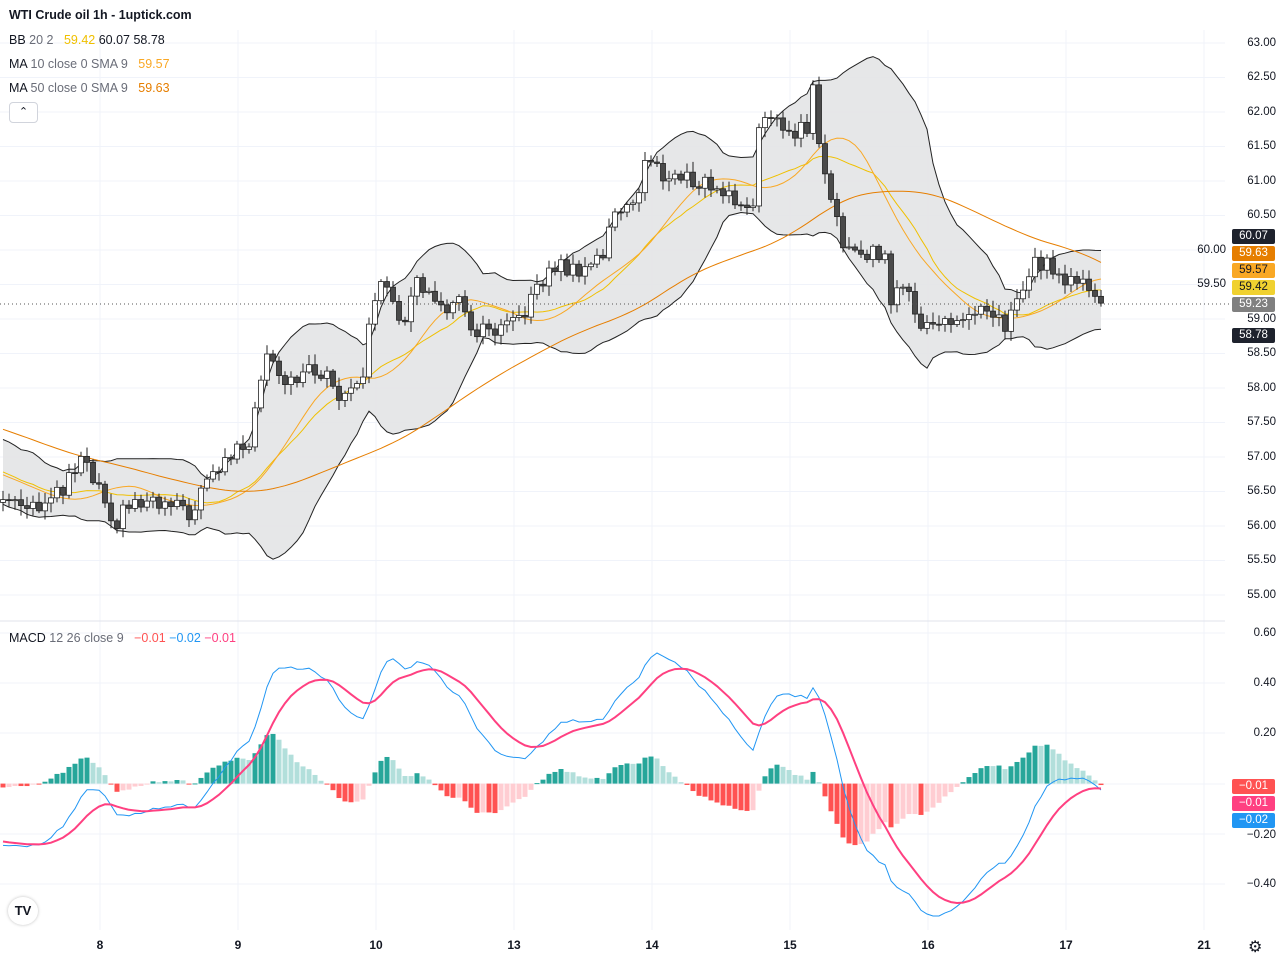 Image resolution: width=1280 pixels, height=960 pixels. I want to click on tradingview-logo: TV, so click(23, 911).